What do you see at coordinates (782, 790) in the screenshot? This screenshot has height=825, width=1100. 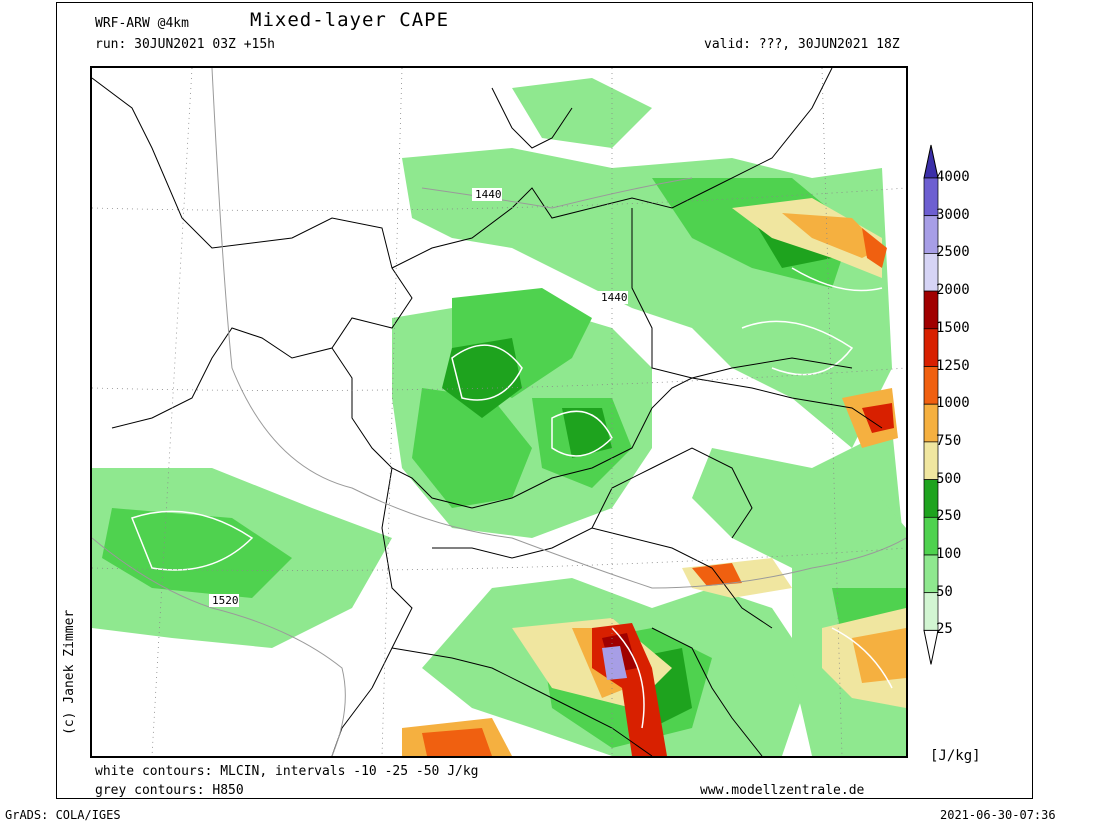 I see `website-label: www.modellzentrale.de` at bounding box center [782, 790].